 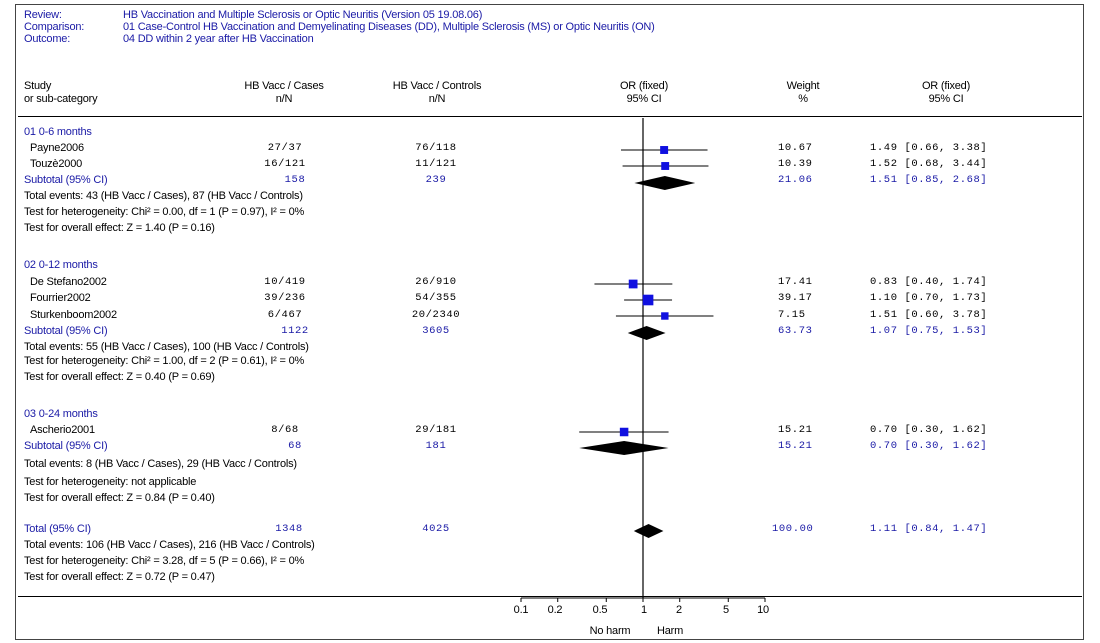 I want to click on study-controls: 54/355, so click(x=436, y=298).